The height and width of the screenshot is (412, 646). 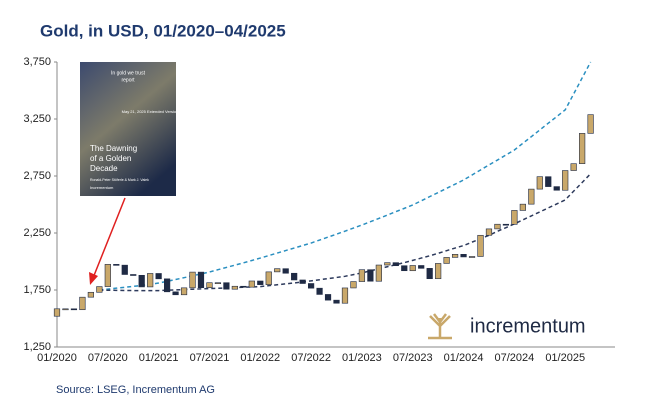 What do you see at coordinates (163, 30) in the screenshot?
I see `chart-title: Gold, in USD, 01/2020–04/2025` at bounding box center [163, 30].